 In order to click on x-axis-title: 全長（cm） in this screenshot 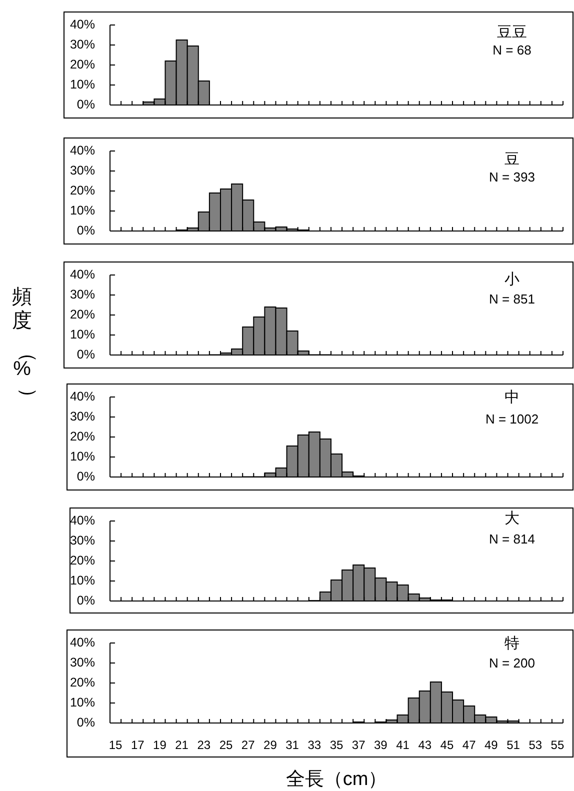, I will do `click(337, 779)`.